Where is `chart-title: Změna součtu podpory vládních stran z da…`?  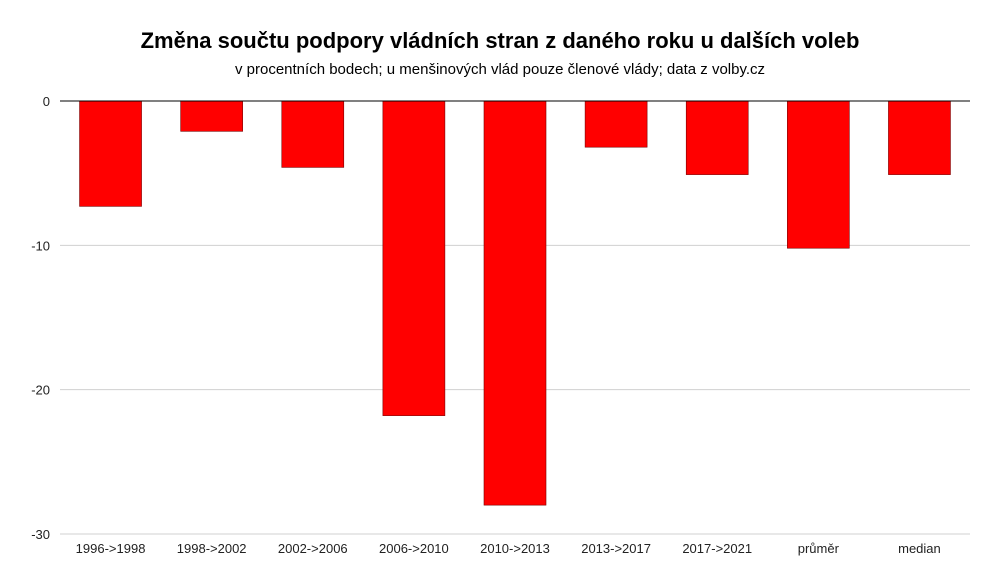
chart-title: Změna součtu podpory vládních stran z da… is located at coordinates (500, 40).